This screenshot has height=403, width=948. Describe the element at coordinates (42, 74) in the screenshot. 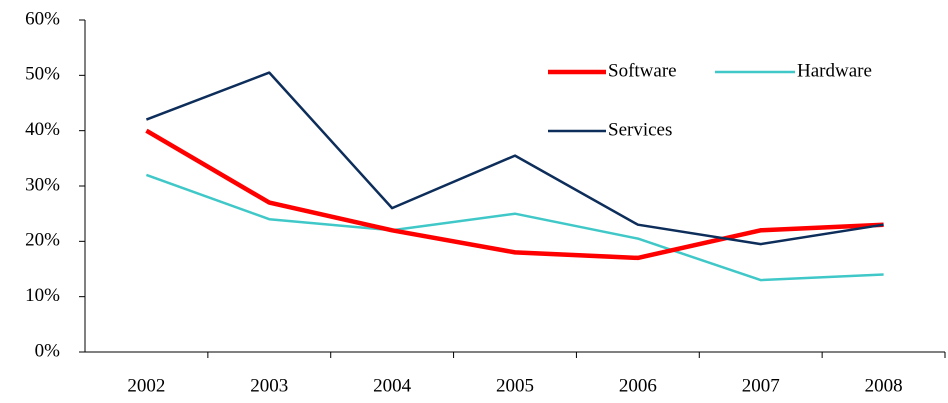

I see `y-tick-label: 50%` at that location.